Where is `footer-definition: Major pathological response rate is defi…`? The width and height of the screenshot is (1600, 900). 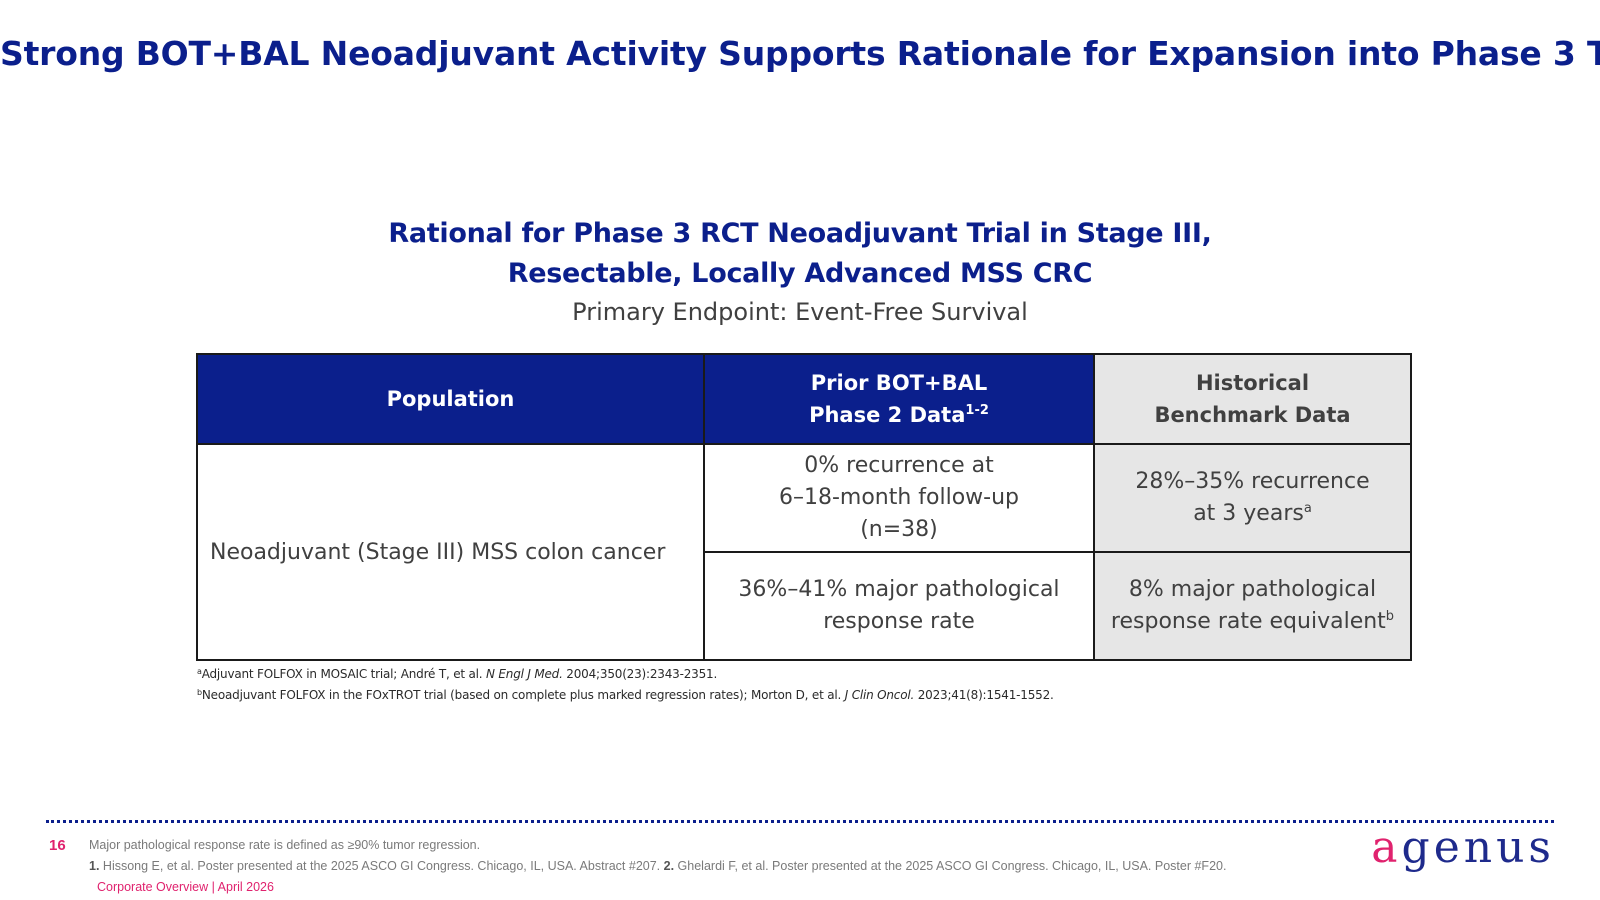
footer-definition: Major pathological response rate is defi… is located at coordinates (285, 845).